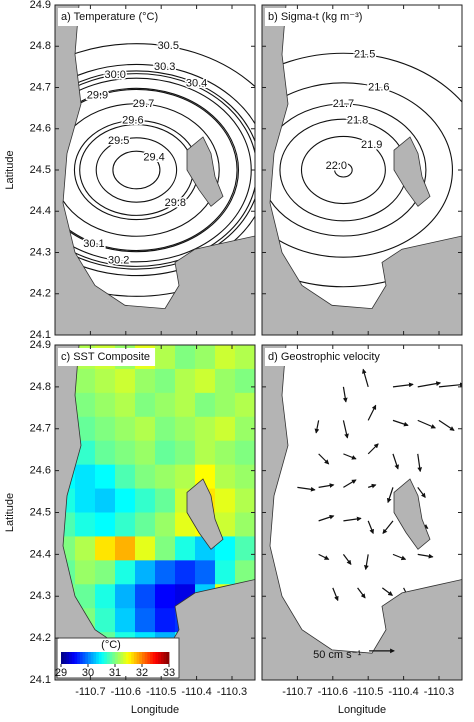  Describe the element at coordinates (88, 673) in the screenshot. I see `colorbar-tick-label: 30` at that location.